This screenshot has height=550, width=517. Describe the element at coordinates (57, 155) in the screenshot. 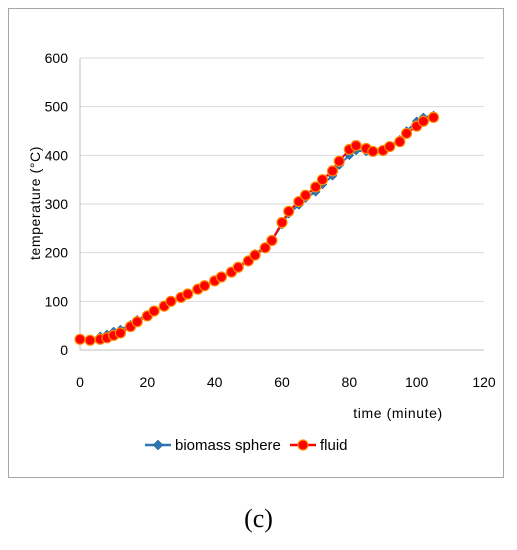

I see `y-tick-label: 400` at that location.